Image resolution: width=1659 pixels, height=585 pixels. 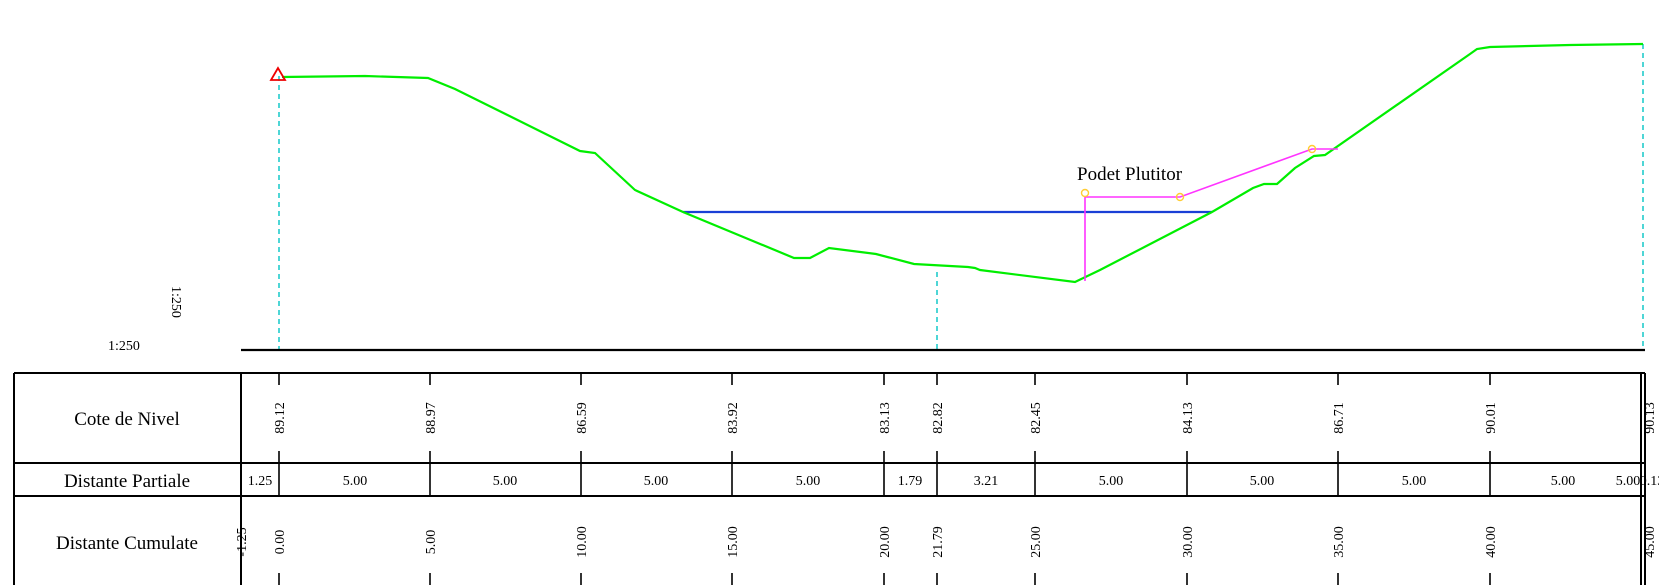 I want to click on partial-distance-value: 3.21, so click(x=986, y=481).